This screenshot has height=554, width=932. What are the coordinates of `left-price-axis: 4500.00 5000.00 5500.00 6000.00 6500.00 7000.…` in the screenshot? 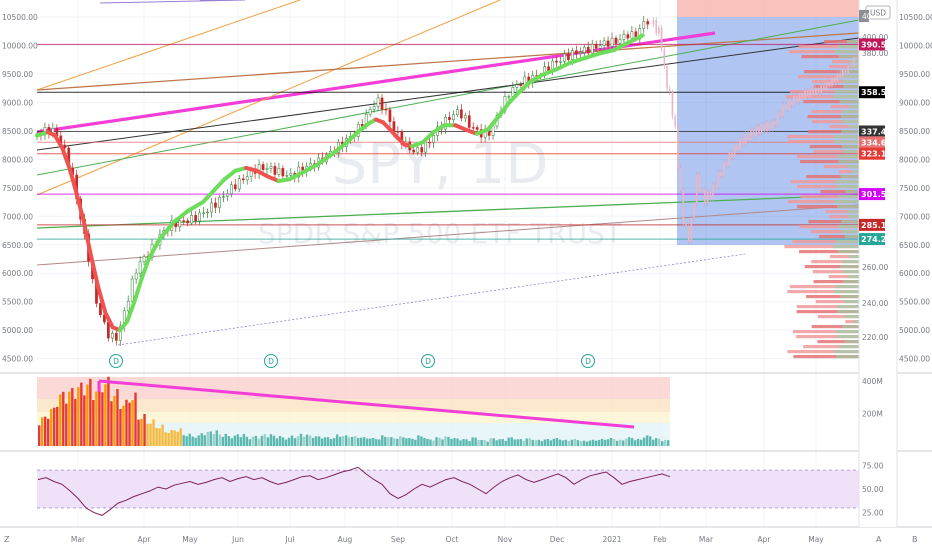 It's located at (20, 188).